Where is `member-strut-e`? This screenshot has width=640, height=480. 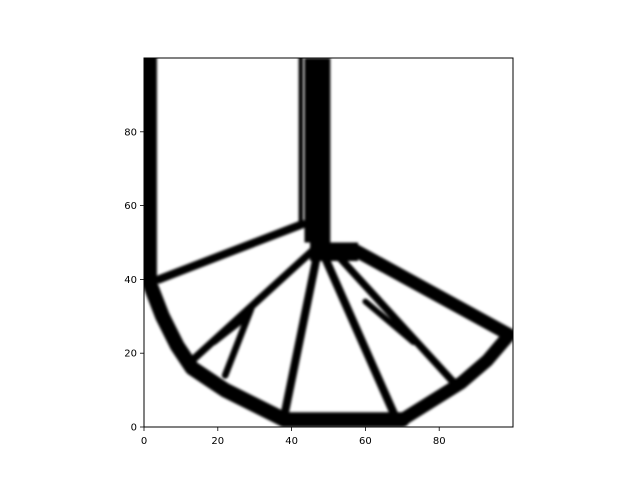 member-strut-e is located at coordinates (359, 336).